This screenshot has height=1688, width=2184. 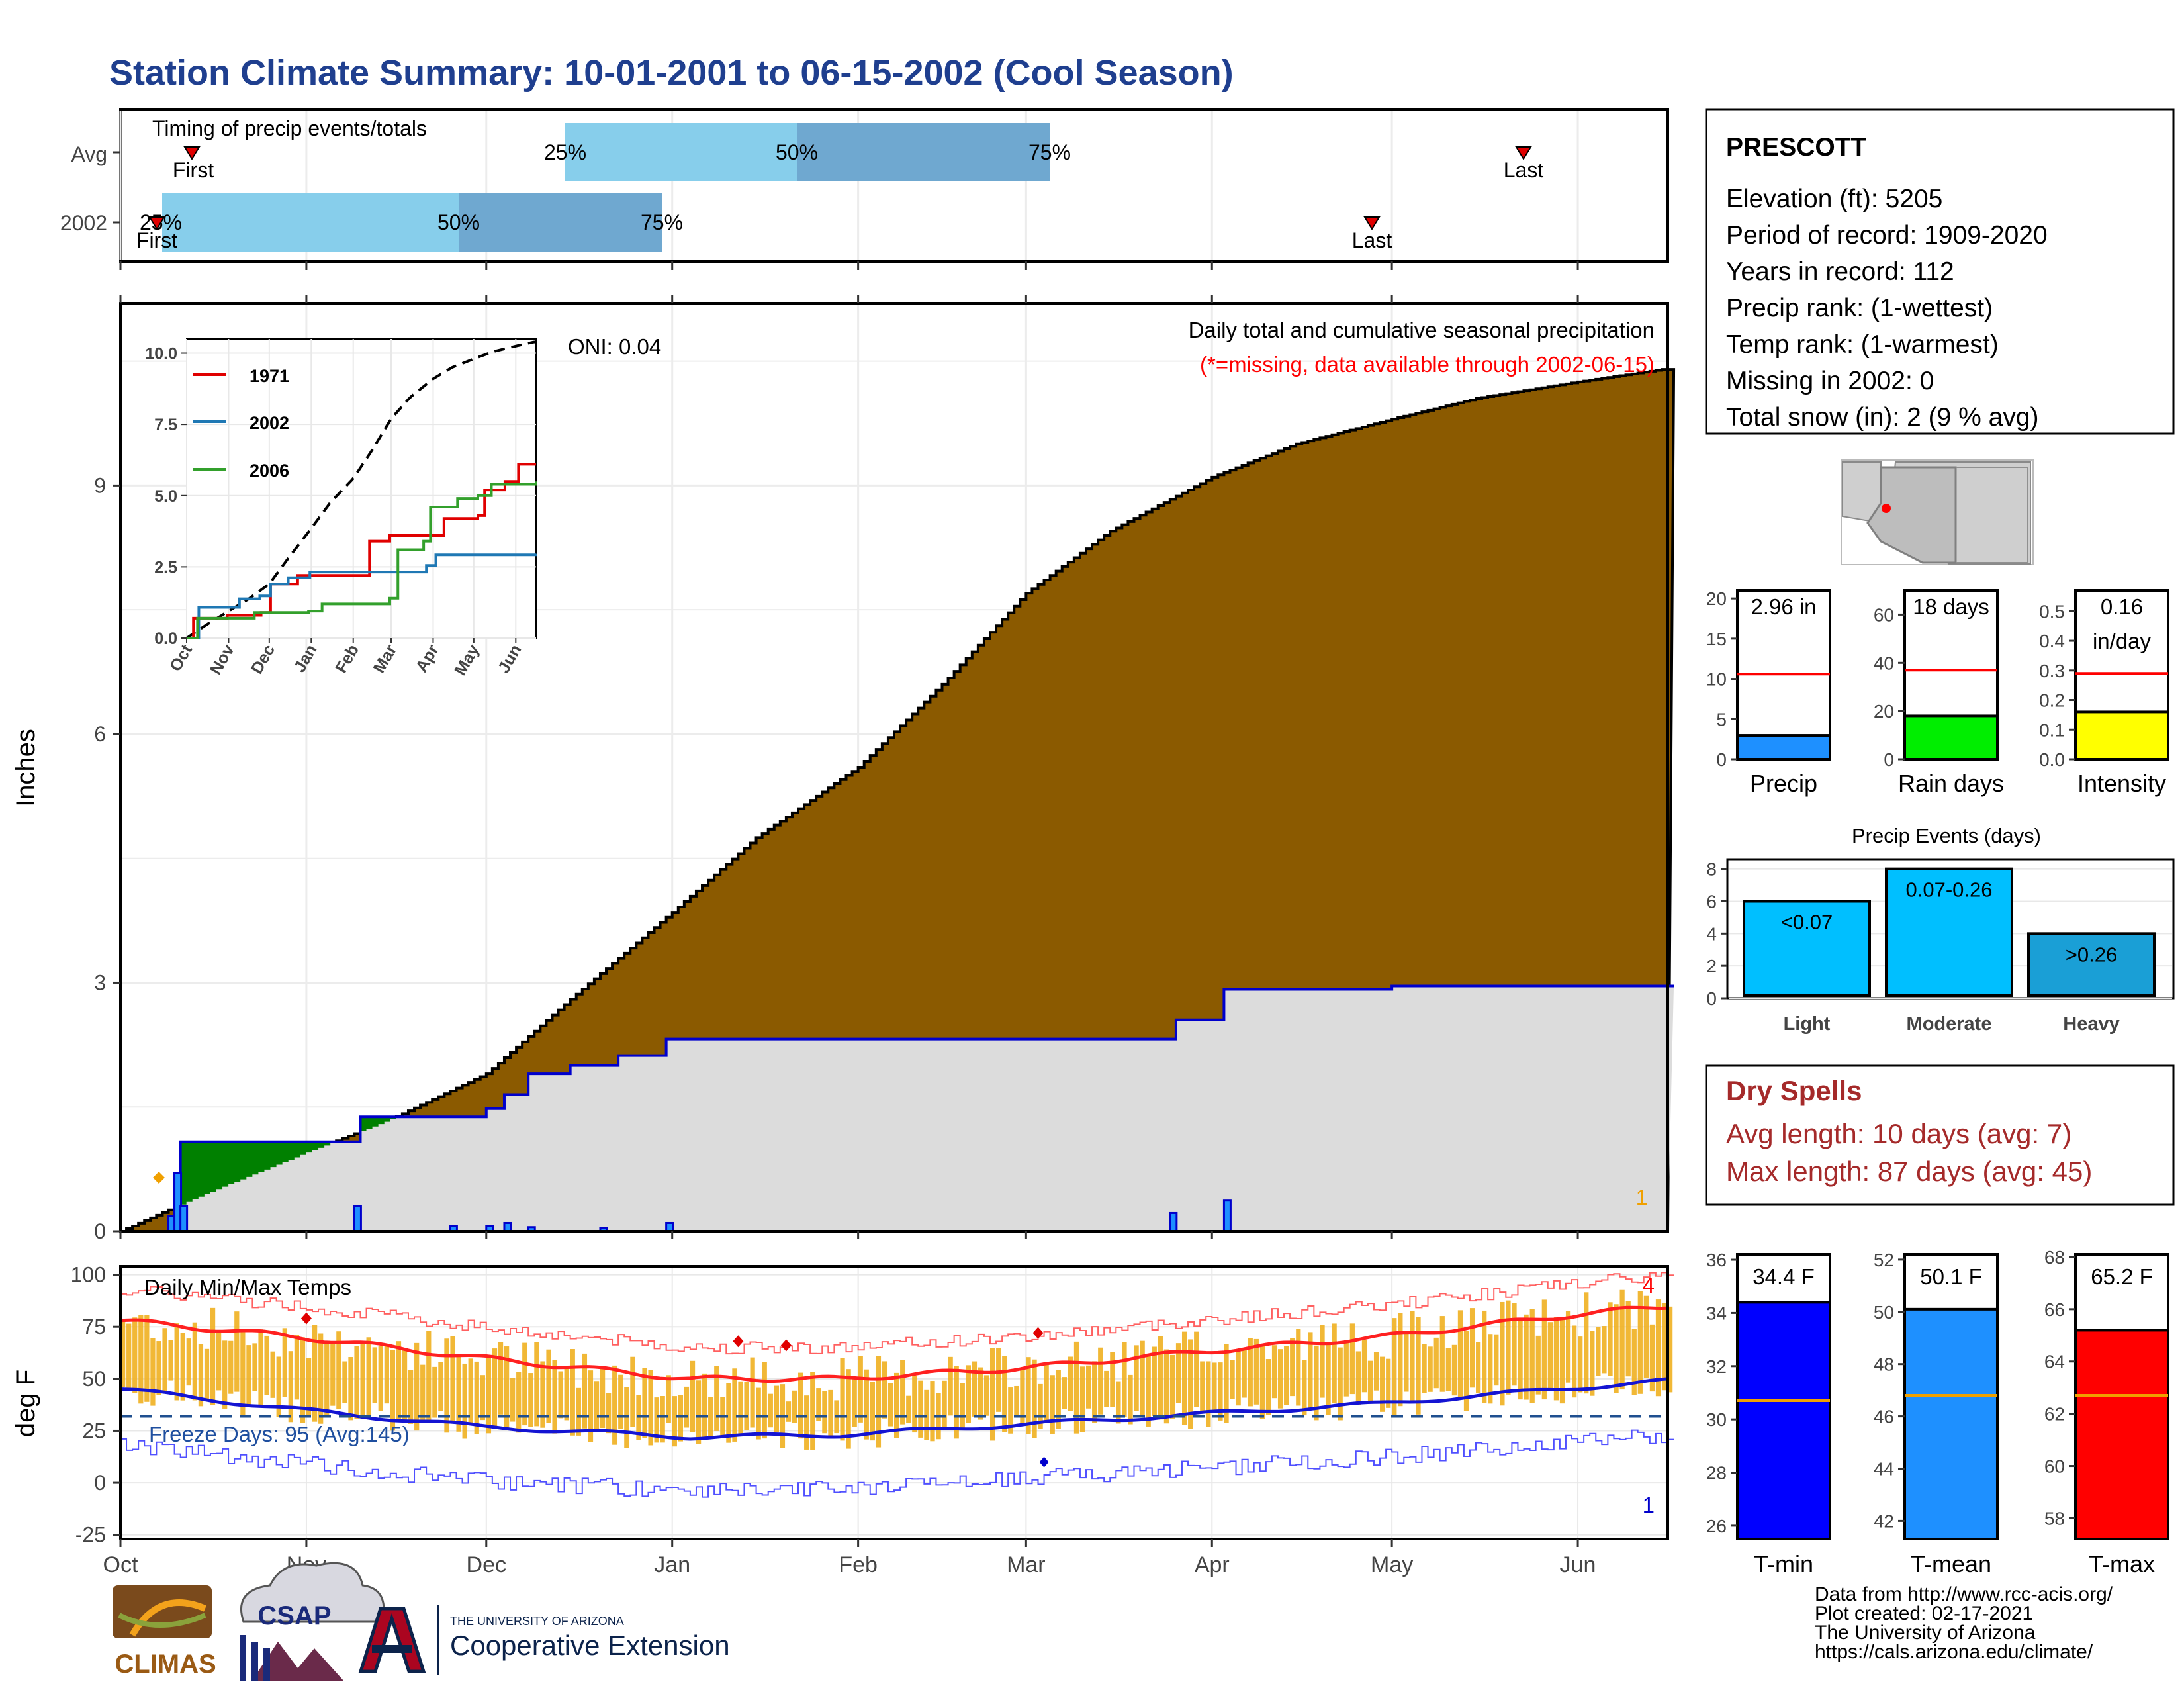 I want to click on temp-ylabel: deg F, so click(x=26, y=1403).